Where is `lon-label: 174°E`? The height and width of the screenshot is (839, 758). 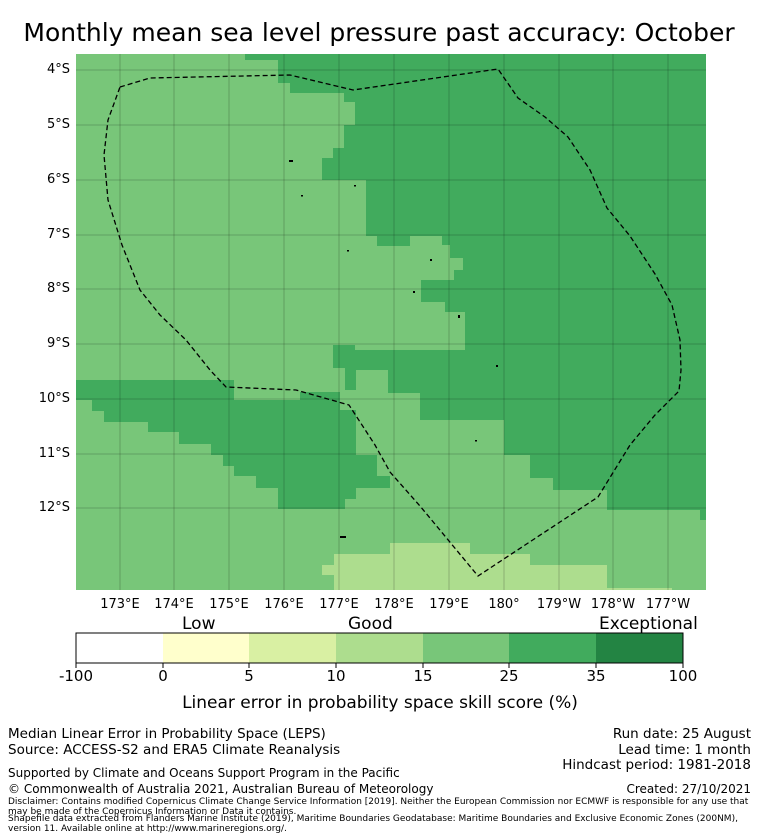 lon-label: 174°E is located at coordinates (174, 604).